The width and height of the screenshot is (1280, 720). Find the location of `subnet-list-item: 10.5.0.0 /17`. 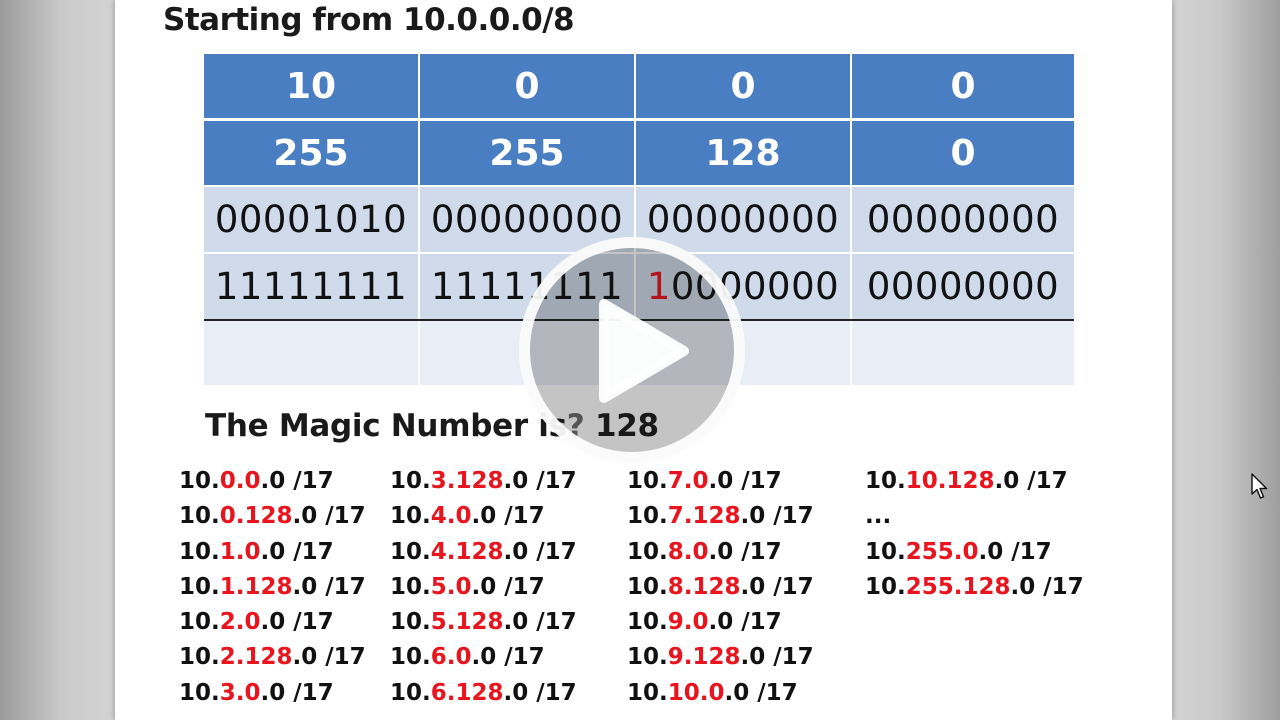

subnet-list-item: 10.5.0.0 /17 is located at coordinates (483, 587).